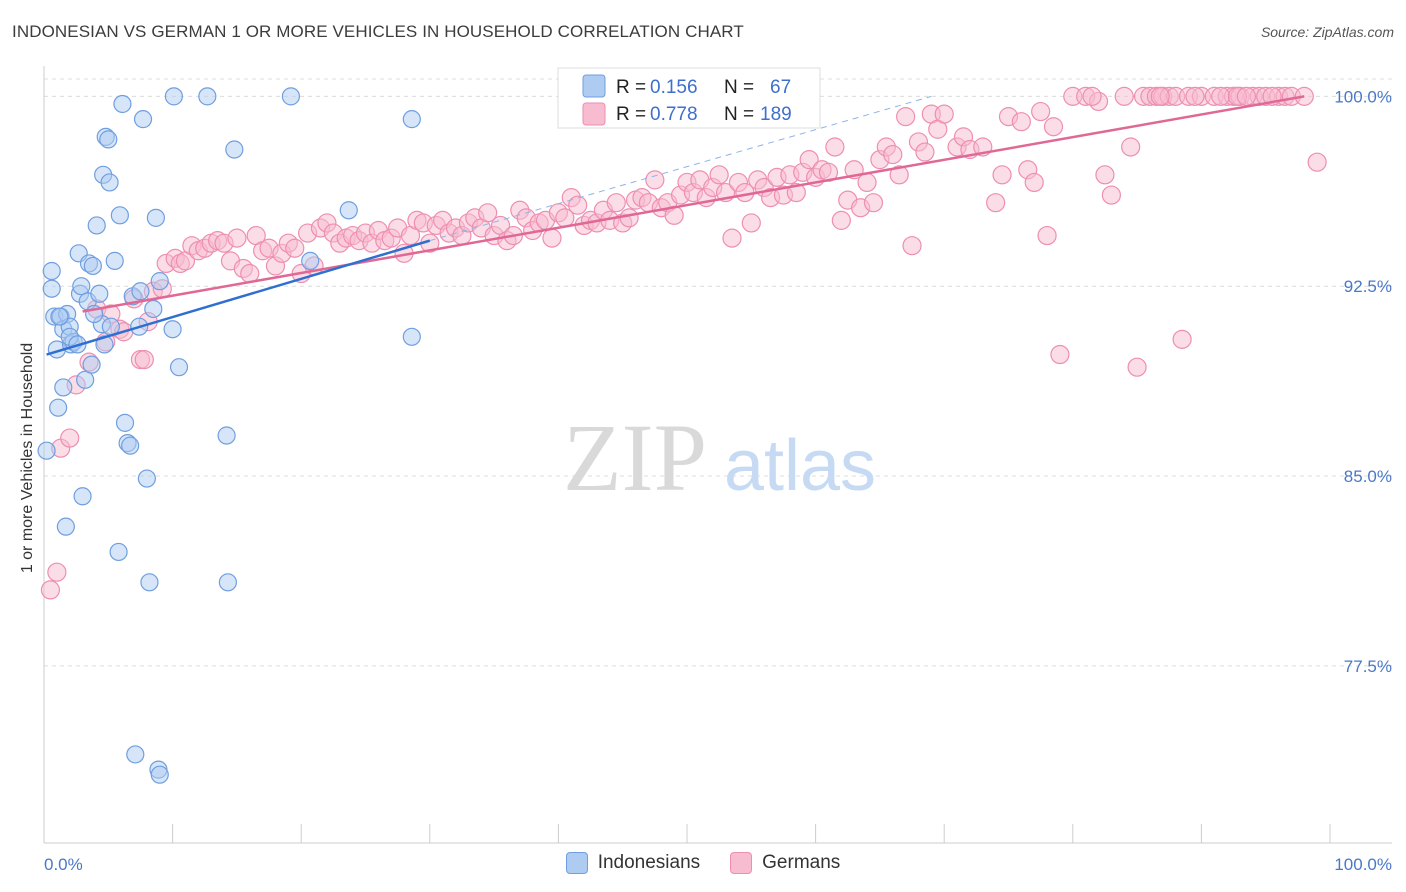 The height and width of the screenshot is (892, 1406). I want to click on stats-legend: R = 0.156 N = 67 R = 0.778 N = 189, so click(689, 98).